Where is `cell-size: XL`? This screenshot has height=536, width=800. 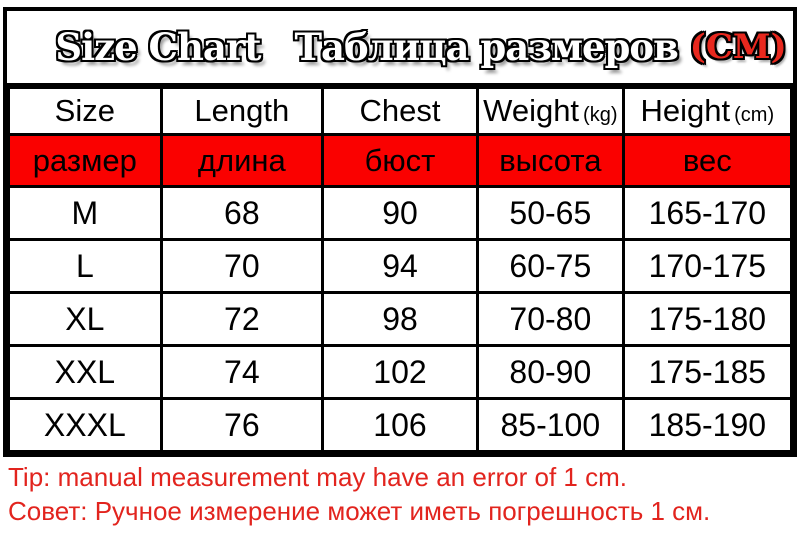
cell-size: XL is located at coordinates (85, 319).